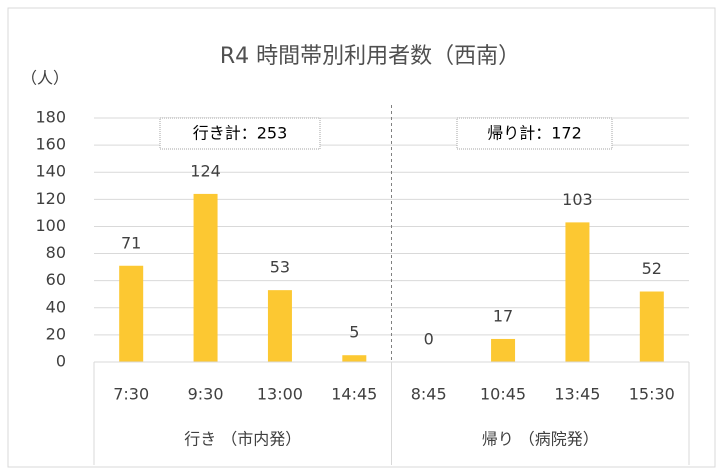 The height and width of the screenshot is (475, 723). Describe the element at coordinates (280, 394) in the screenshot. I see `x-tick-label: 13:00` at that location.